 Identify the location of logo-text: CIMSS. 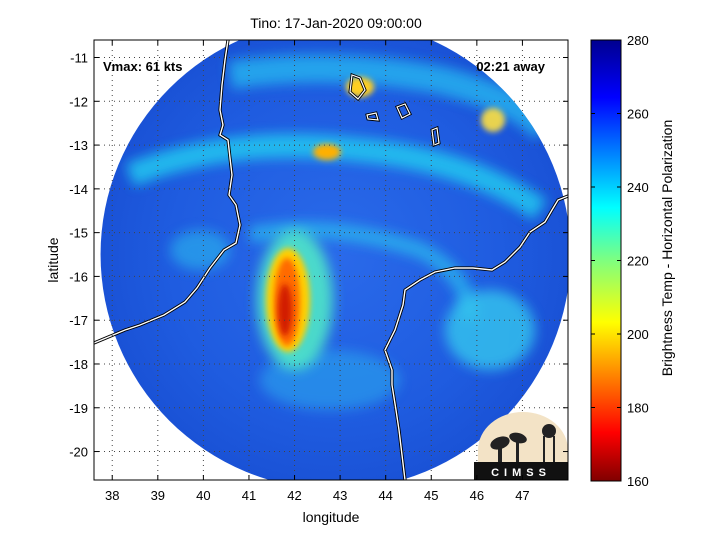
(521, 473).